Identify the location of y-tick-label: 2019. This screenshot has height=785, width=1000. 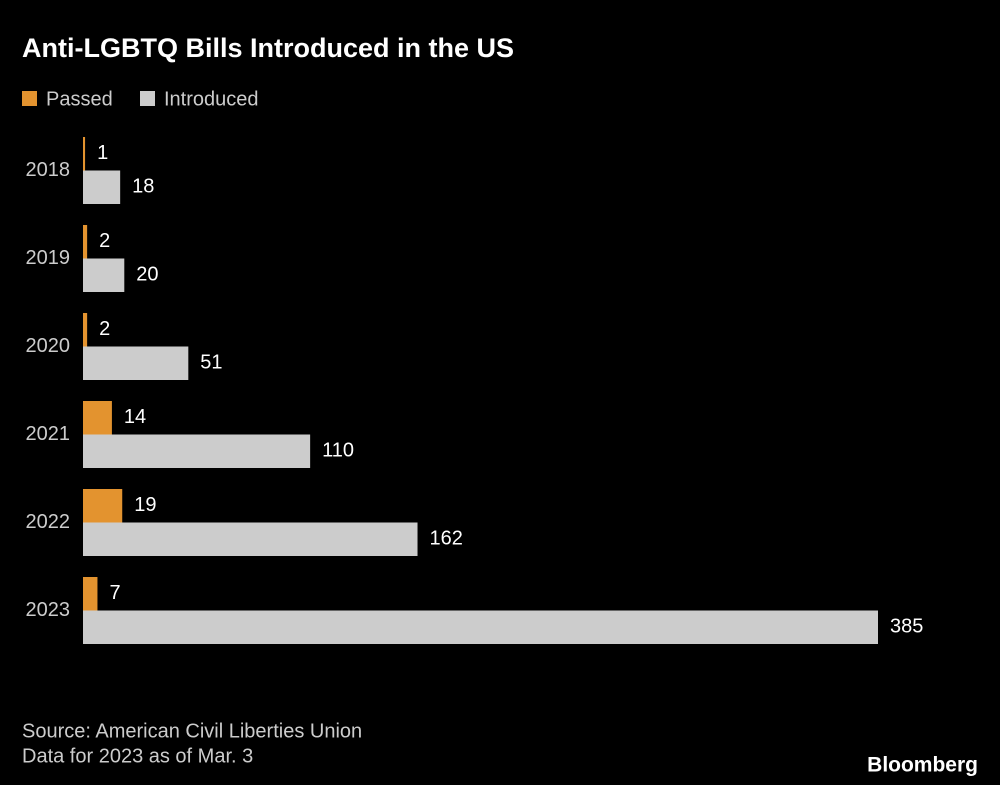
(48, 258).